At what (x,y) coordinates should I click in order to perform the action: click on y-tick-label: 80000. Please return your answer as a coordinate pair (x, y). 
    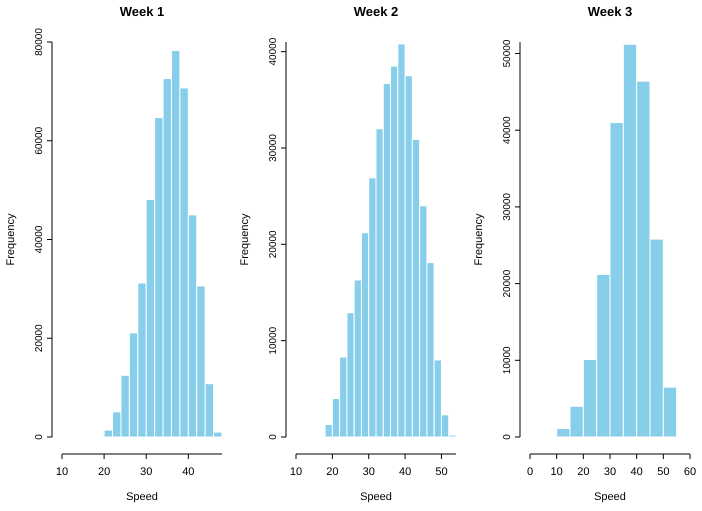
    Looking at the image, I should click on (39, 42).